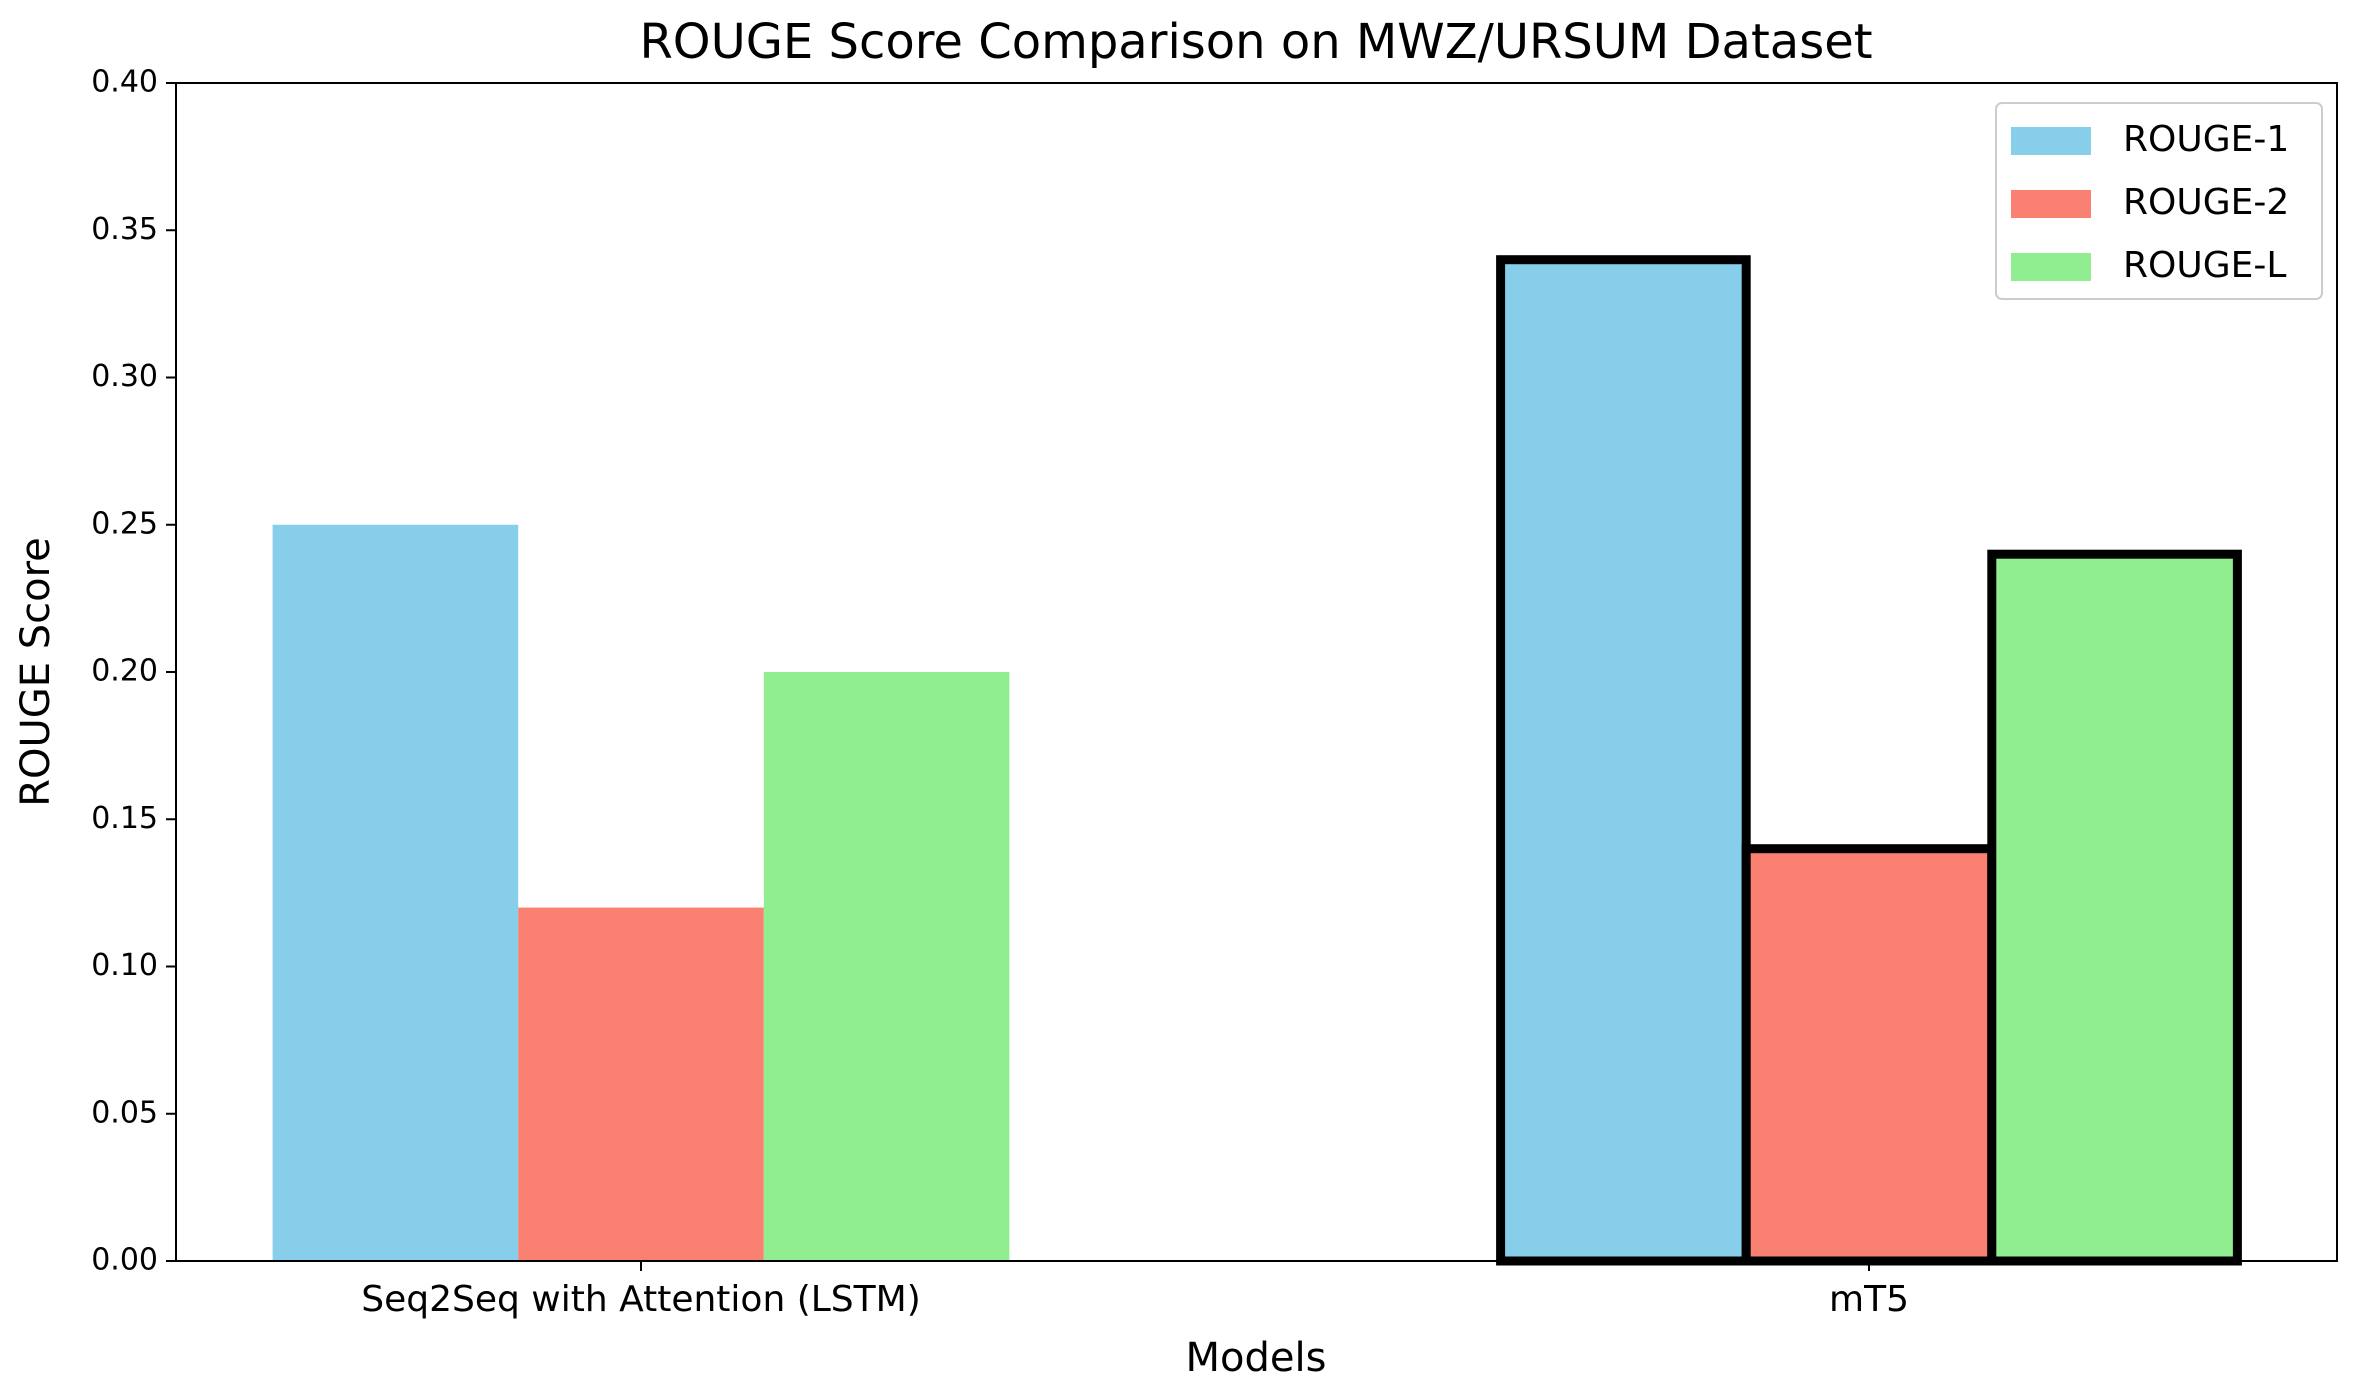 Image resolution: width=2360 pixels, height=1391 pixels. What do you see at coordinates (124, 1260) in the screenshot?
I see `y-tick-label: 0.00` at bounding box center [124, 1260].